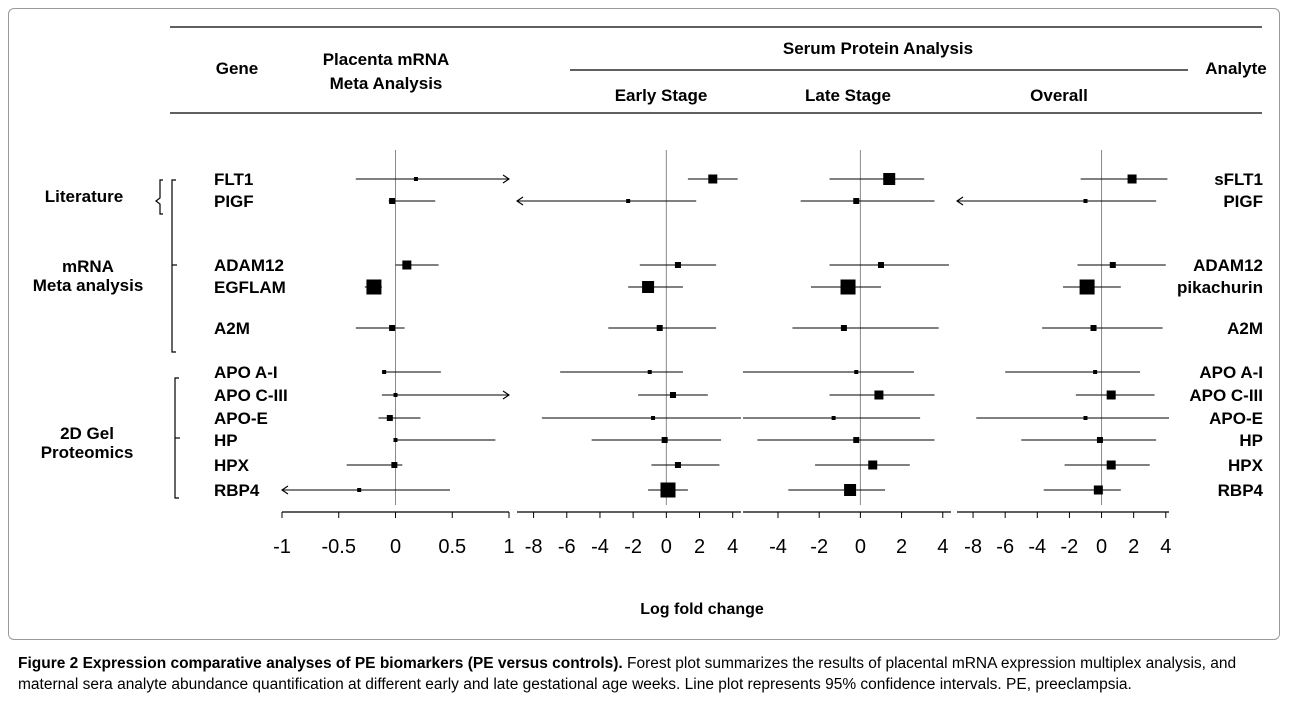 The image size is (1290, 721). What do you see at coordinates (1228, 265) in the screenshot?
I see `analyte-label: ADAM12` at bounding box center [1228, 265].